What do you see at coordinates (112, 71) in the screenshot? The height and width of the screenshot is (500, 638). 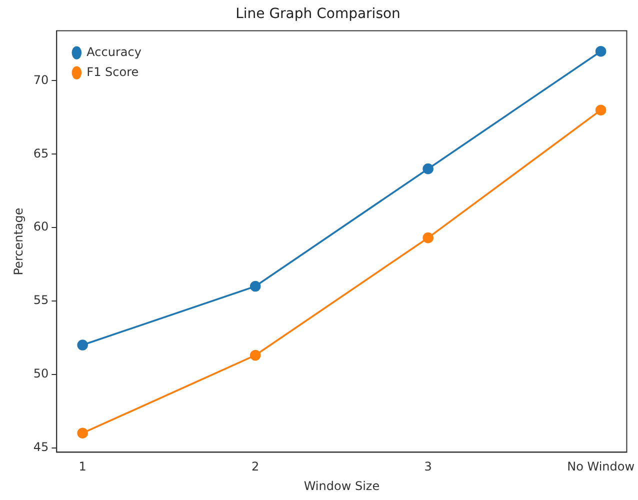 I see `legend-label: F1 Score` at bounding box center [112, 71].